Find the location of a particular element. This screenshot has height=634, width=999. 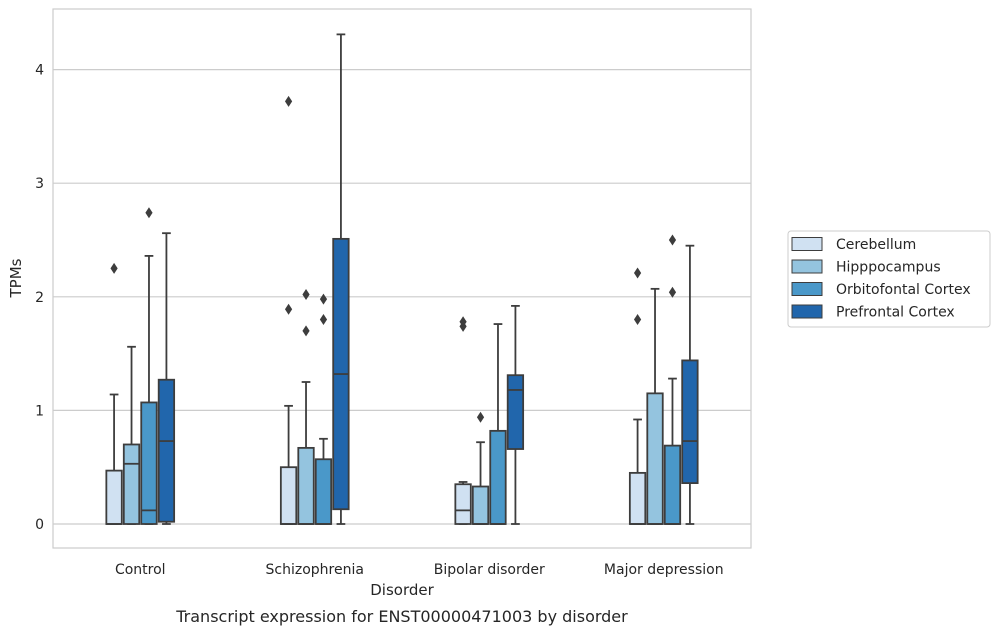

y-axis-label: TPMs is located at coordinates (16, 278).